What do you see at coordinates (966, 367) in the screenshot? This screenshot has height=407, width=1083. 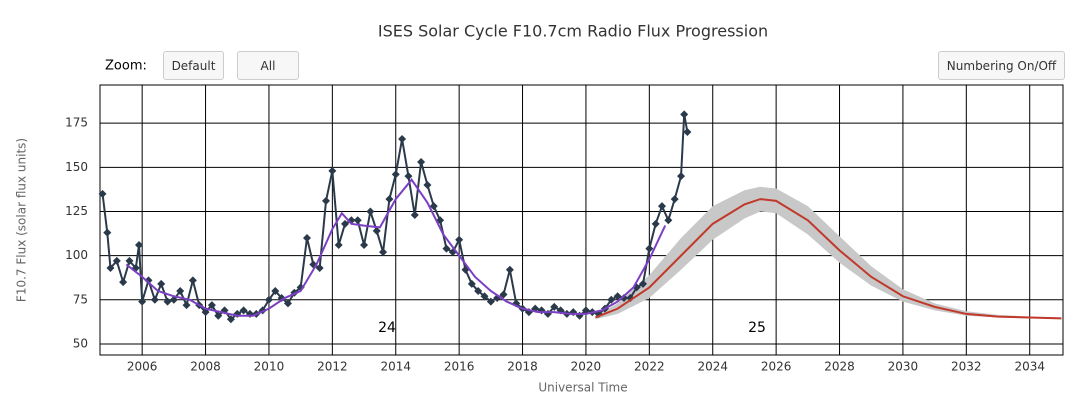 I see `x-tick-label: 2032` at bounding box center [966, 367].